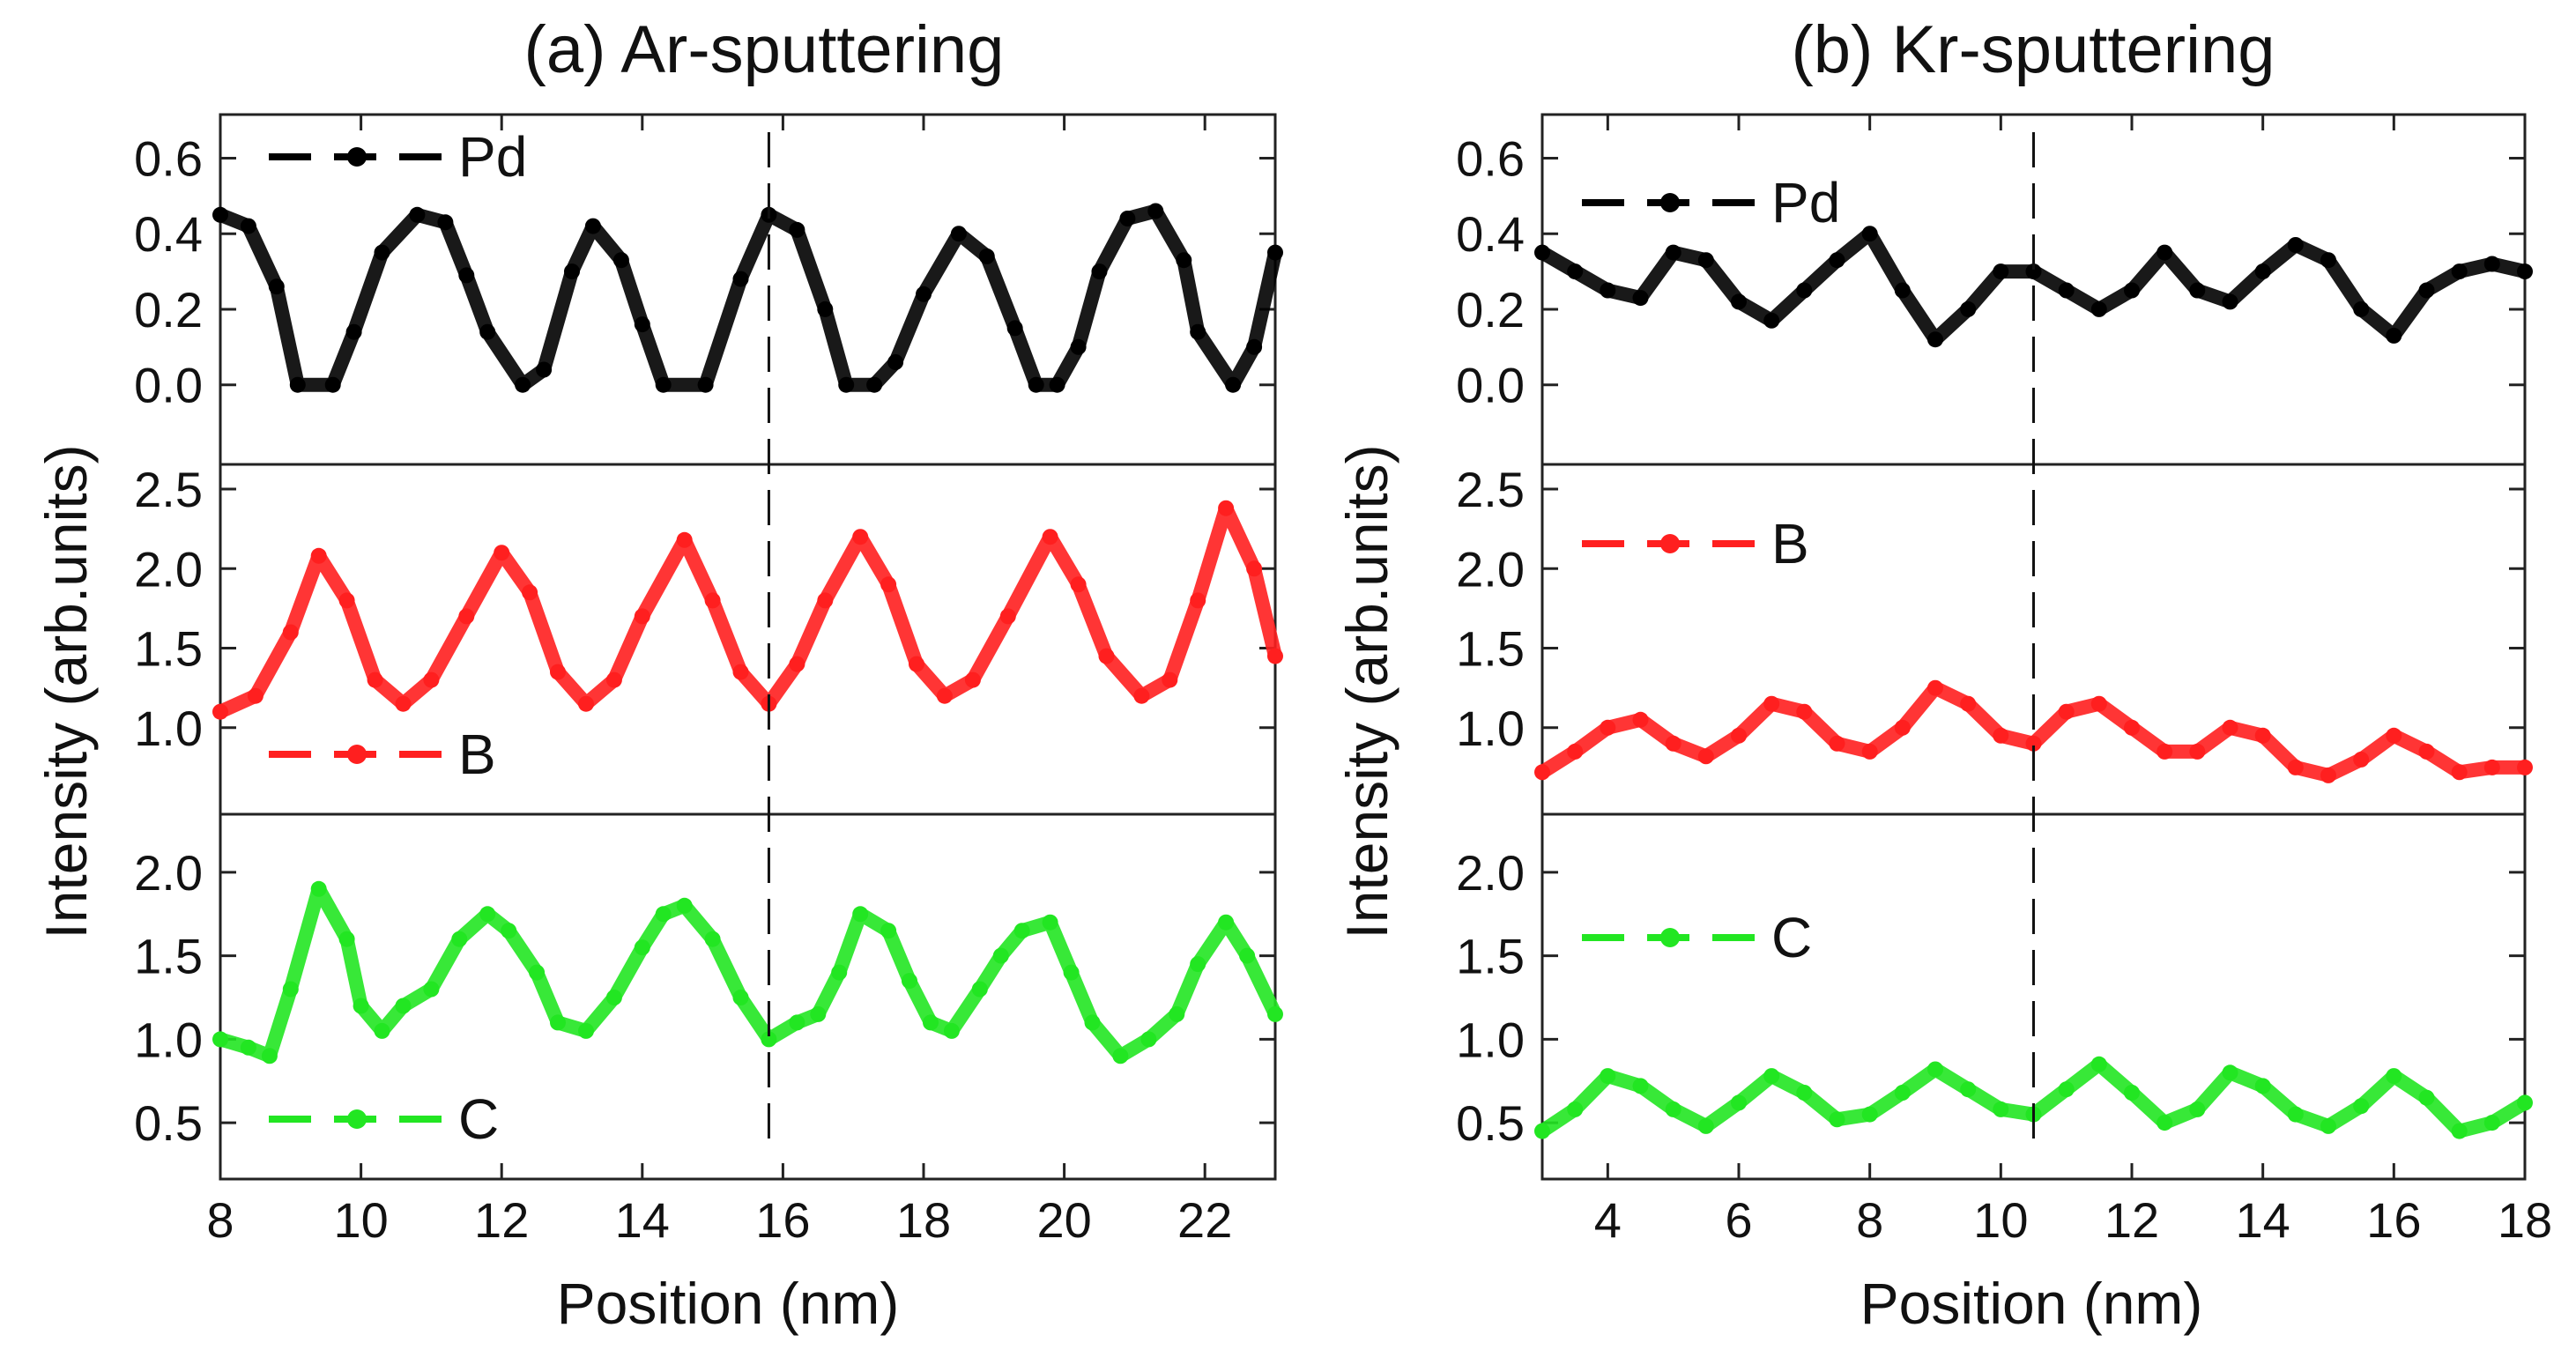 Image resolution: width=2576 pixels, height=1350 pixels. What do you see at coordinates (747, 298) in the screenshot?
I see `series-line-pd` at bounding box center [747, 298].